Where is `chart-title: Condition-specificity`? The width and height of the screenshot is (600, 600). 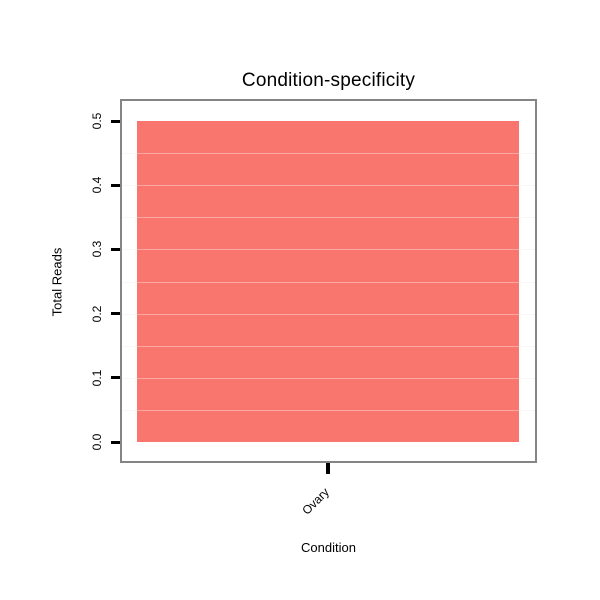 chart-title: Condition-specificity is located at coordinates (328, 80).